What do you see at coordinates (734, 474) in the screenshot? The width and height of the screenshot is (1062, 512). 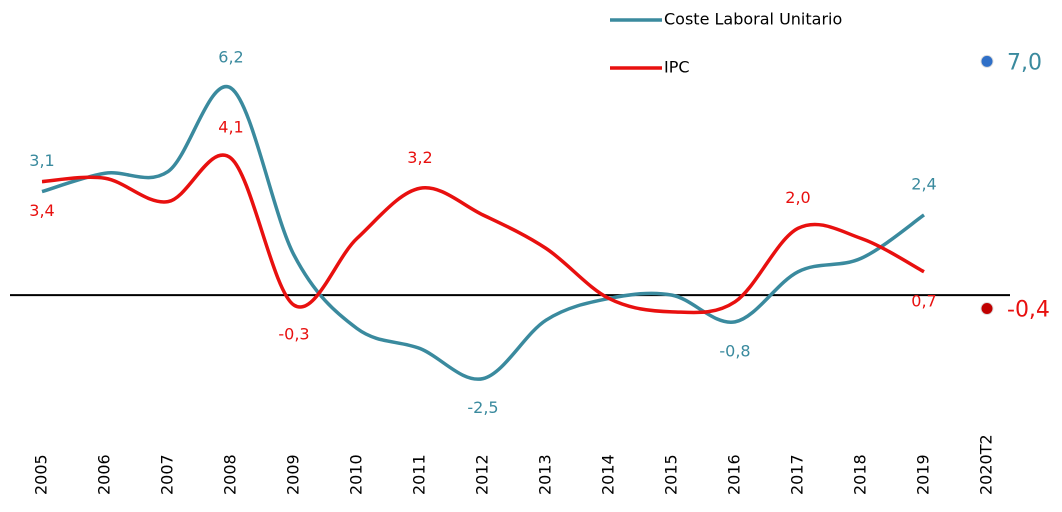 I see `x-tick-label: 2016` at bounding box center [734, 474].